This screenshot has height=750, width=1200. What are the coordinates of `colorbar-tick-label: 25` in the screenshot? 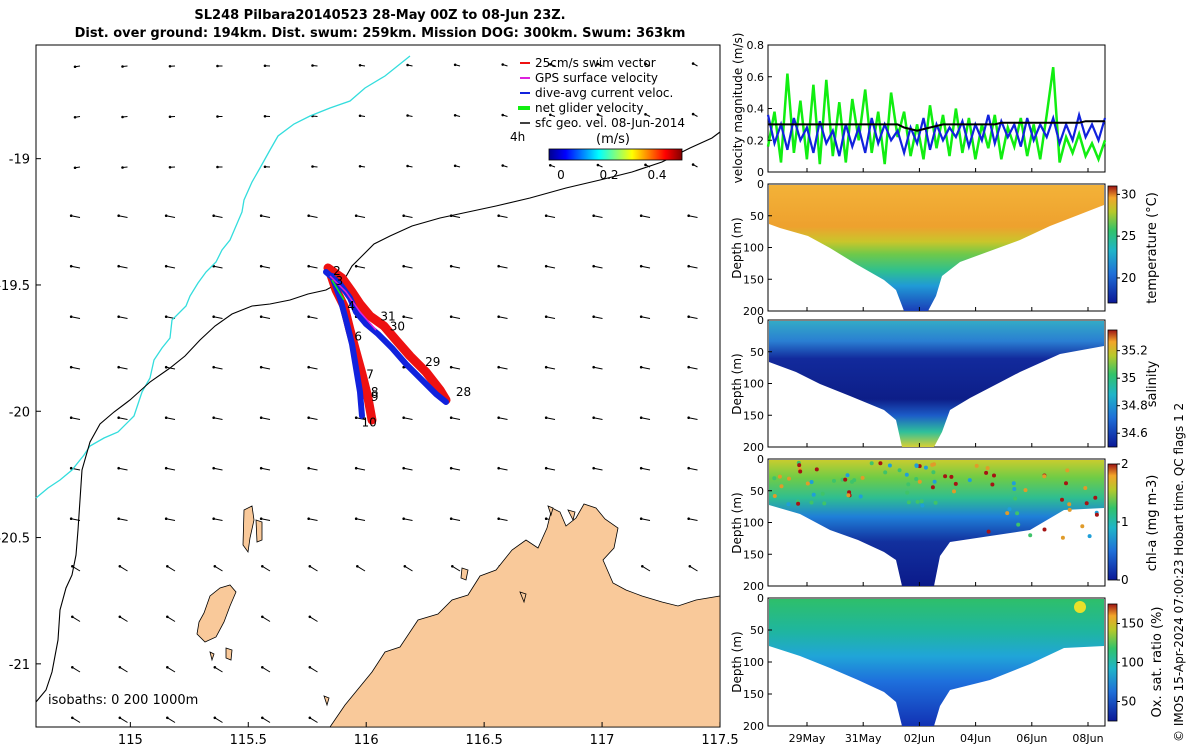 It's located at (1128, 236).